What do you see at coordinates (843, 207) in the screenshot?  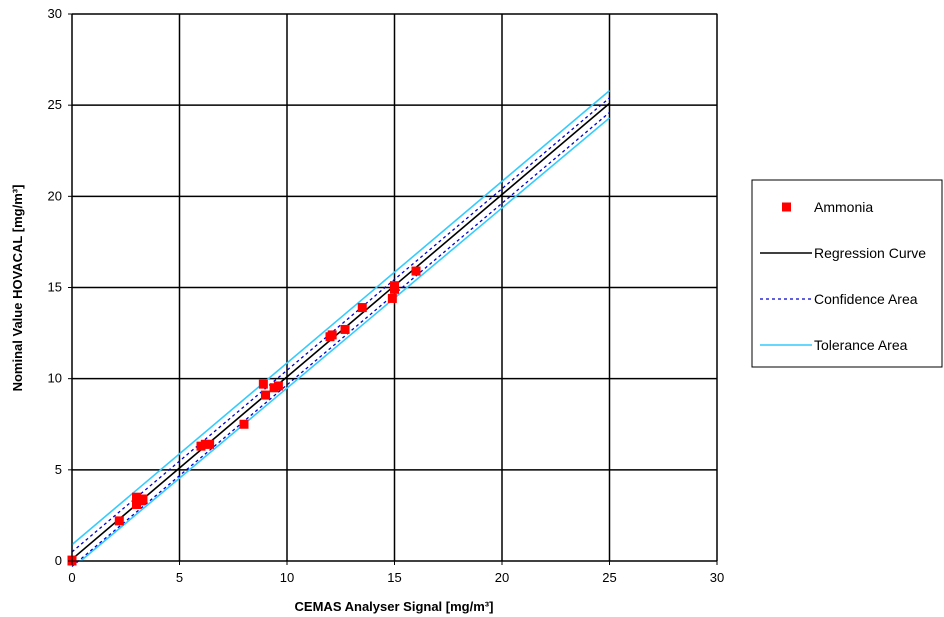 I see `legend-label: Ammonia` at bounding box center [843, 207].